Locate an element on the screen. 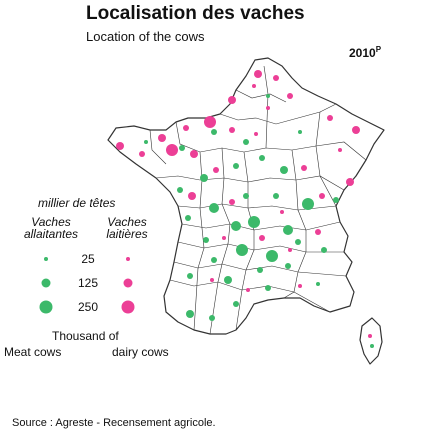  page-title: Localisation des vaches is located at coordinates (195, 13).